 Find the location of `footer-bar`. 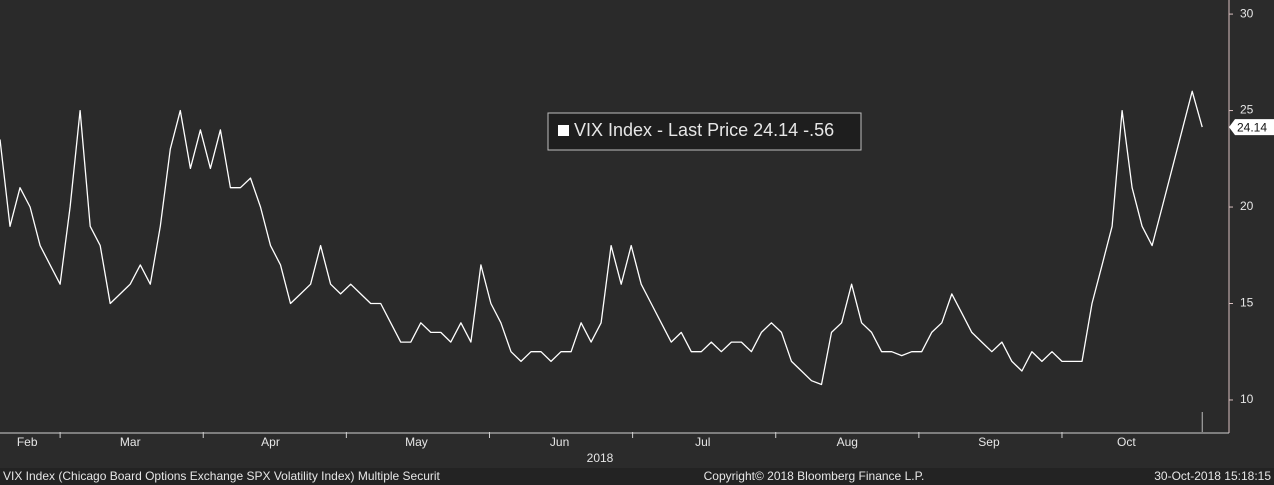

footer-bar is located at coordinates (637, 476).